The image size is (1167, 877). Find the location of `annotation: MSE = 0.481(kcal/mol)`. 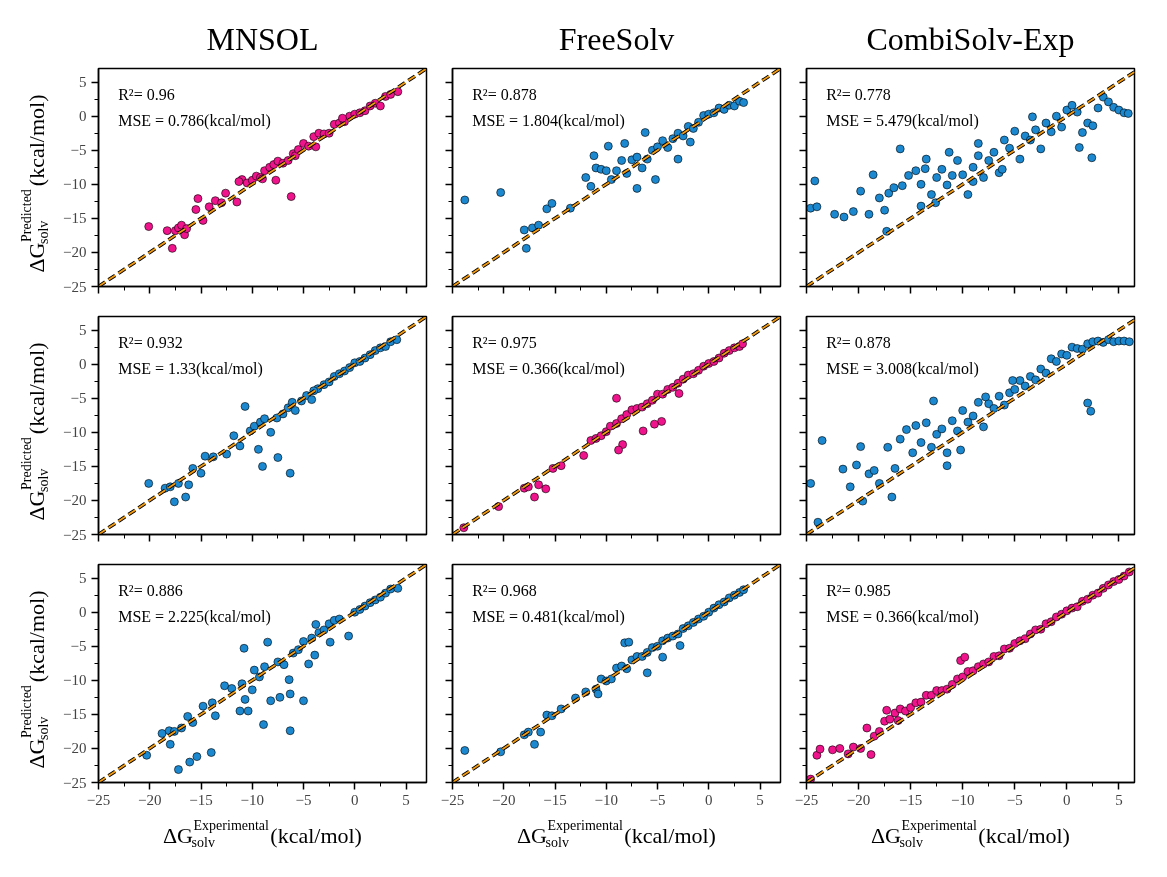

annotation: MSE = 0.481(kcal/mol) is located at coordinates (548, 617).